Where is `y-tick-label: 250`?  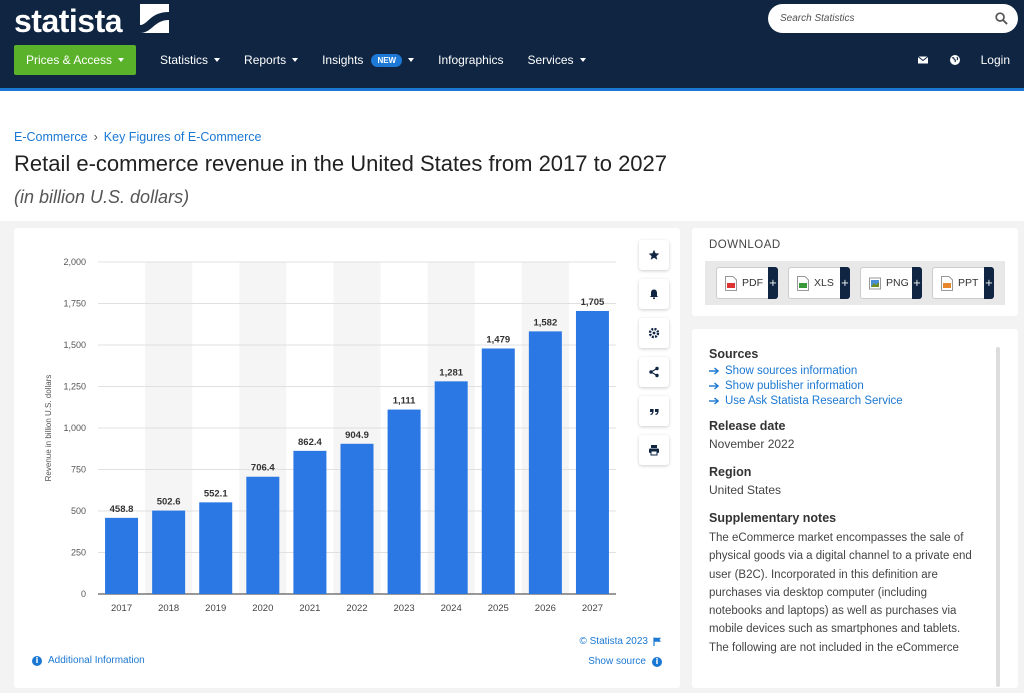 y-tick-label: 250 is located at coordinates (78, 553).